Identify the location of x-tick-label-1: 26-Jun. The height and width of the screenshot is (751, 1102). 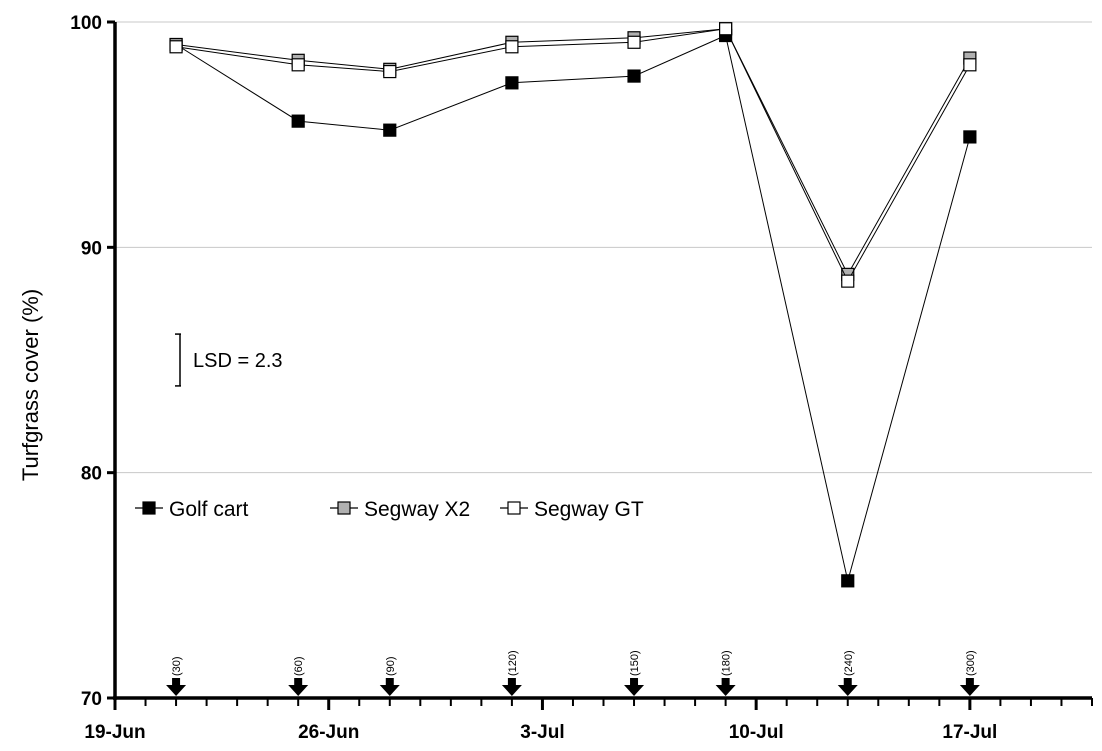
(328, 732).